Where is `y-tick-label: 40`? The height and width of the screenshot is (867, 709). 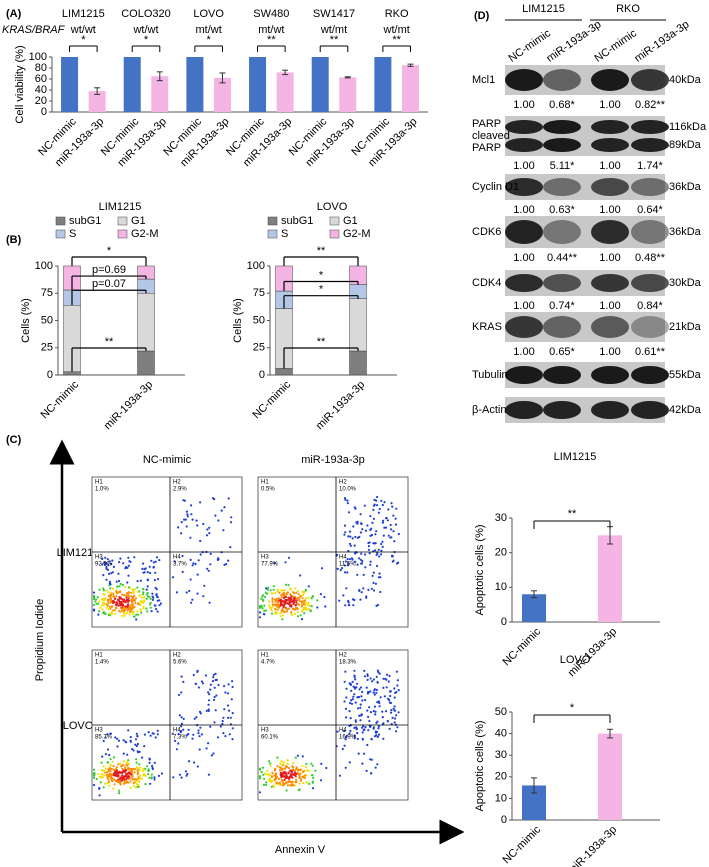 y-tick-label: 40 is located at coordinates (41, 90).